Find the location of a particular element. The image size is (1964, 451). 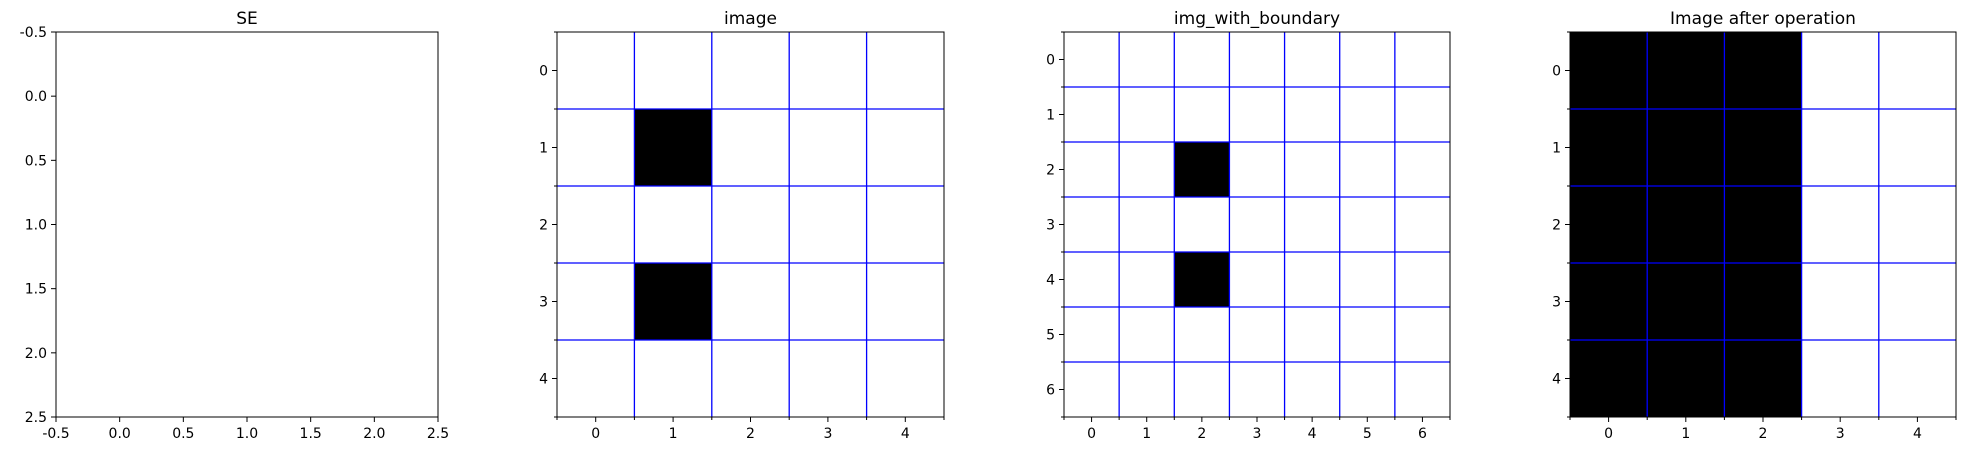

image-y-tick-label-3: 3 is located at coordinates (543, 303).